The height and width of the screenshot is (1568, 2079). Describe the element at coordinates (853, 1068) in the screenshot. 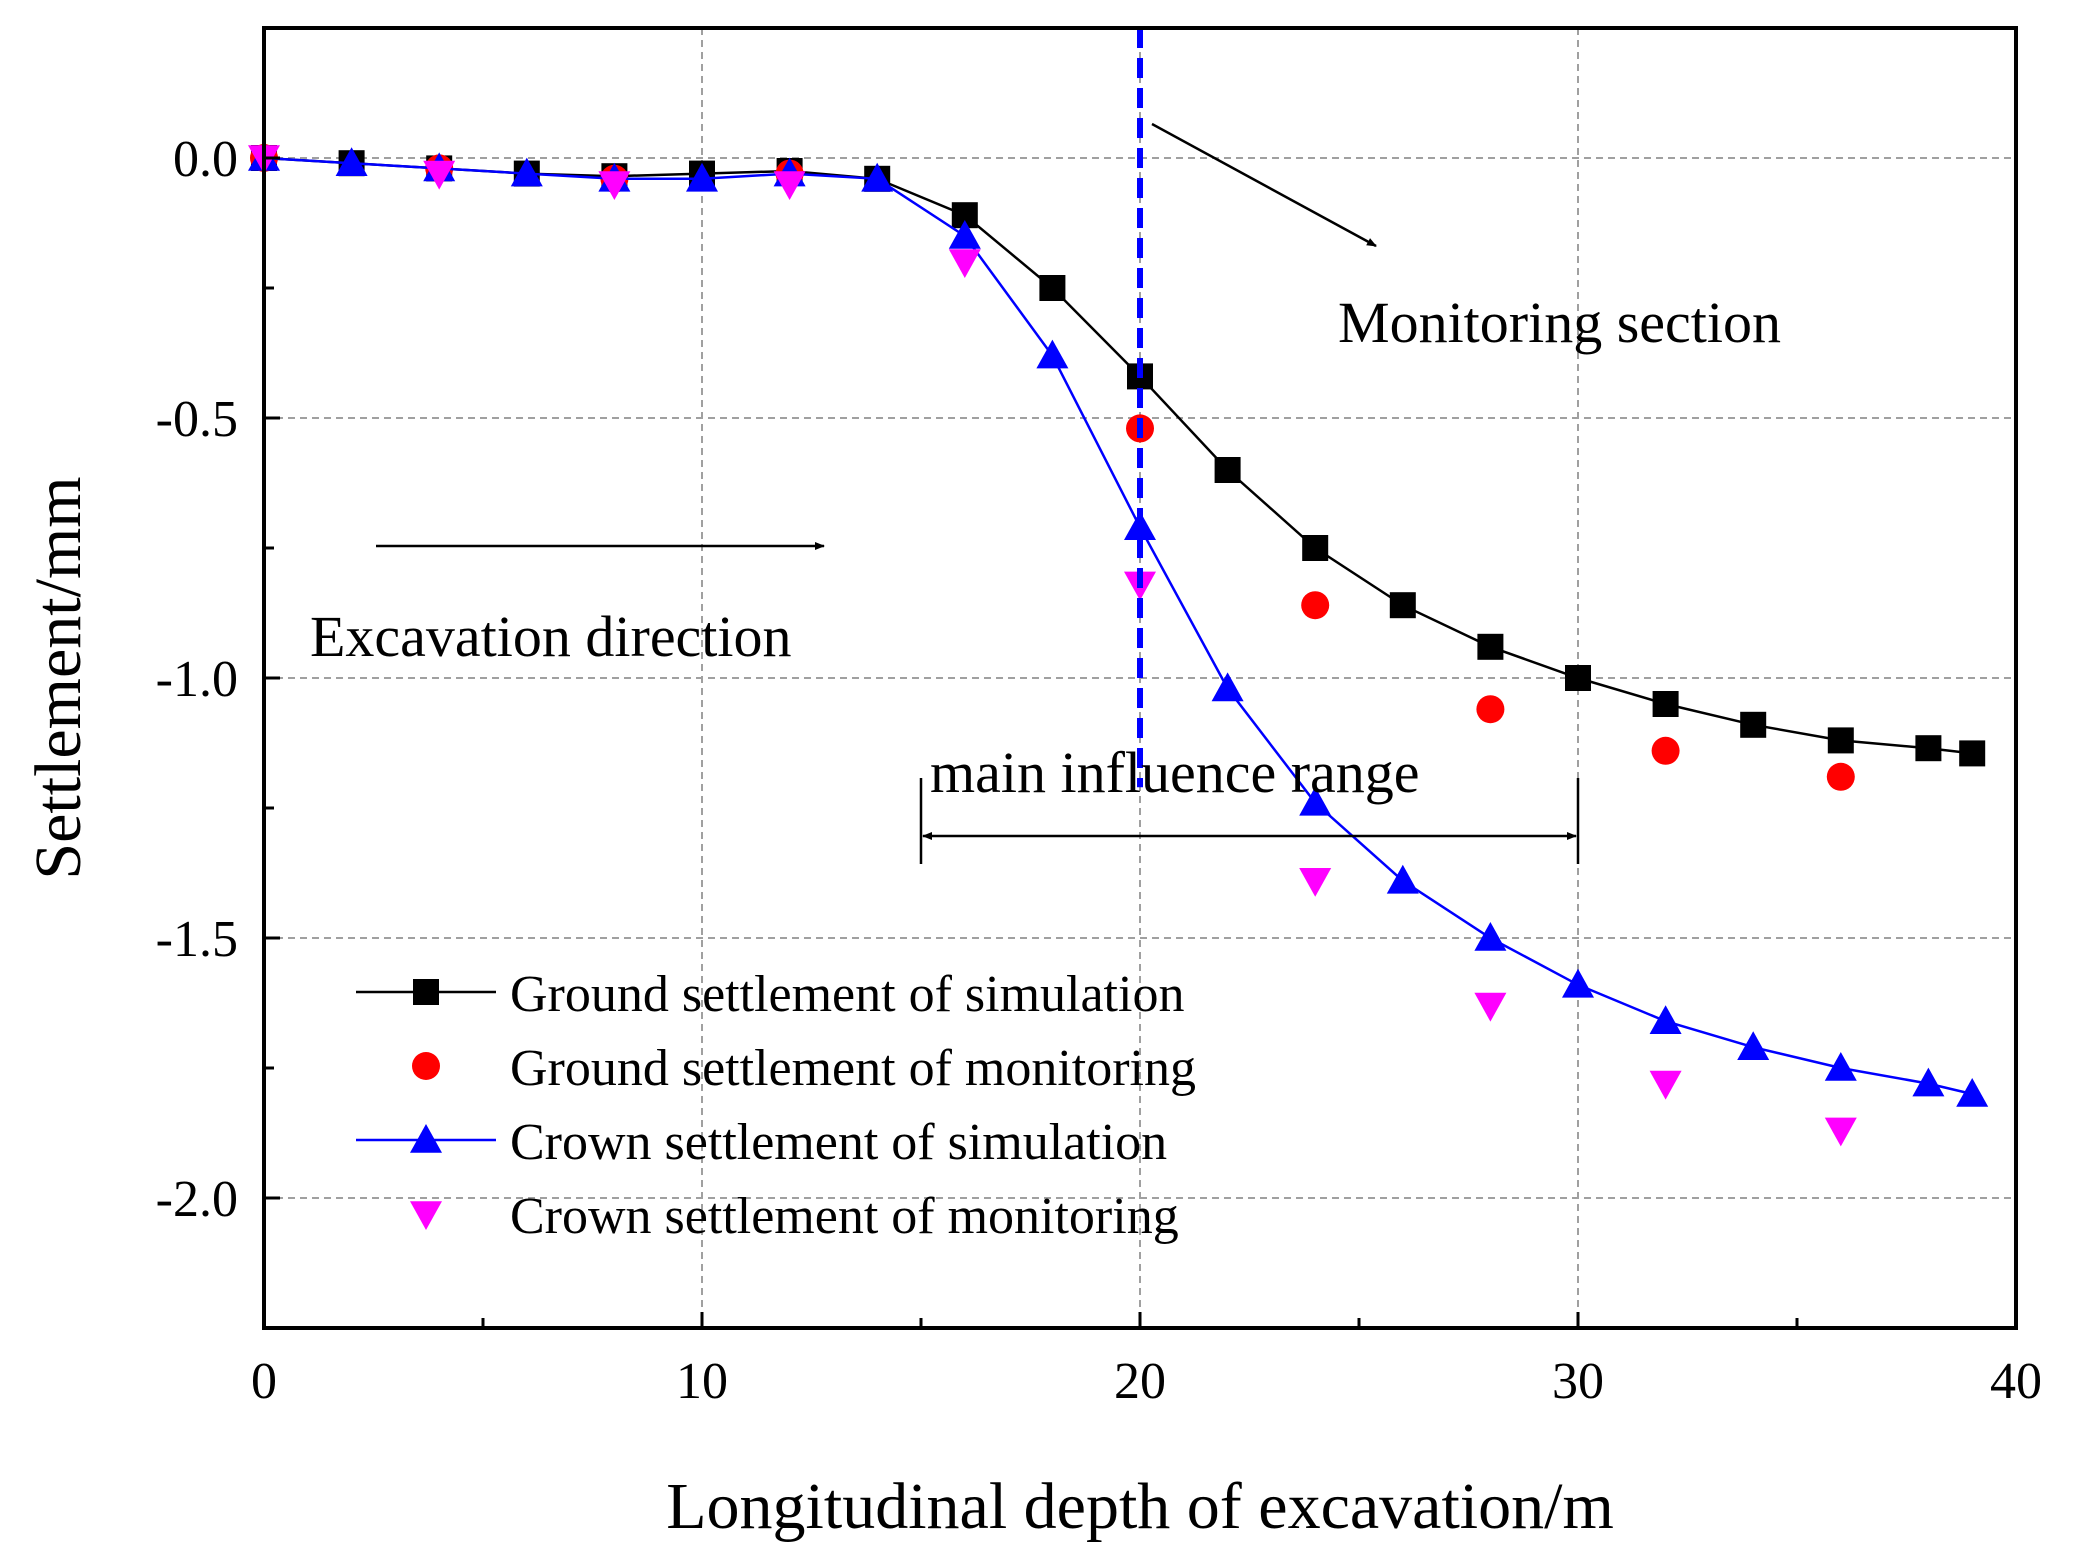

I see `legend-label: Ground settlement of monitoring` at that location.